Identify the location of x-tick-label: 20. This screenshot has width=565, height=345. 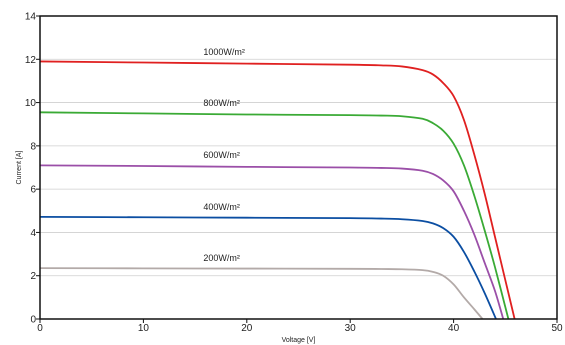
(247, 328).